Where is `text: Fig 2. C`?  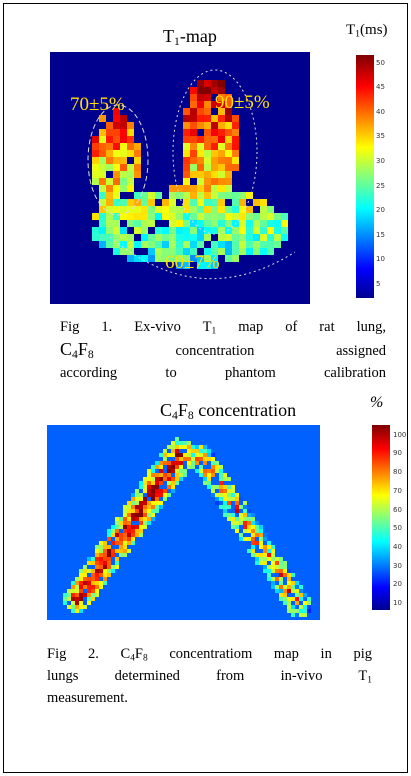 text: Fig 2. C is located at coordinates (89, 654).